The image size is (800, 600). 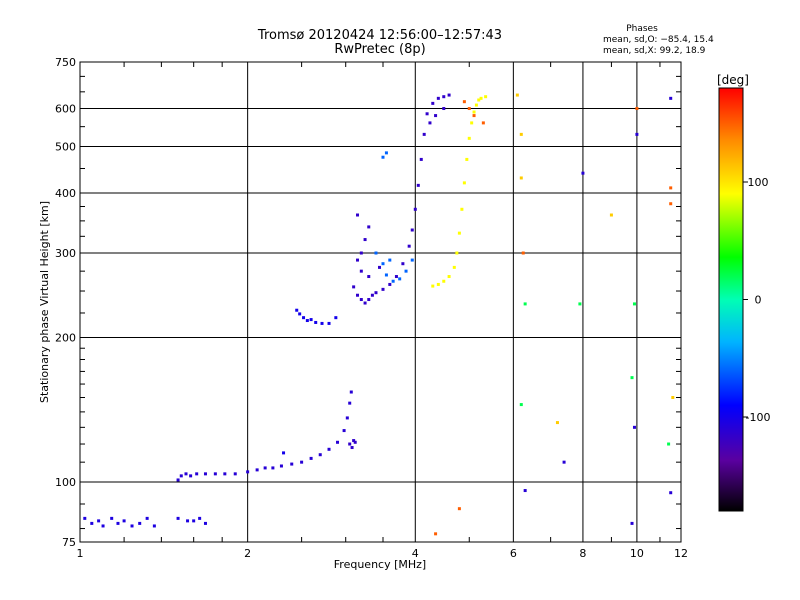 What do you see at coordinates (65, 109) in the screenshot?
I see `y-tick-label: 600` at bounding box center [65, 109].